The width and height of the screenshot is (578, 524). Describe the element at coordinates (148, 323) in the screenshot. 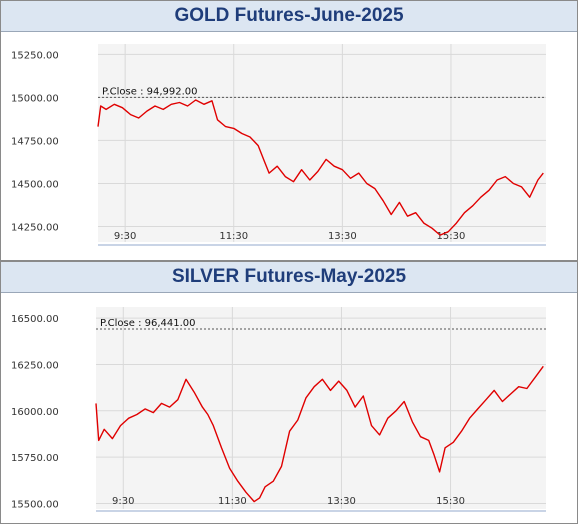

I see `prev-close-label: P.Close : 96,441.00` at that location.